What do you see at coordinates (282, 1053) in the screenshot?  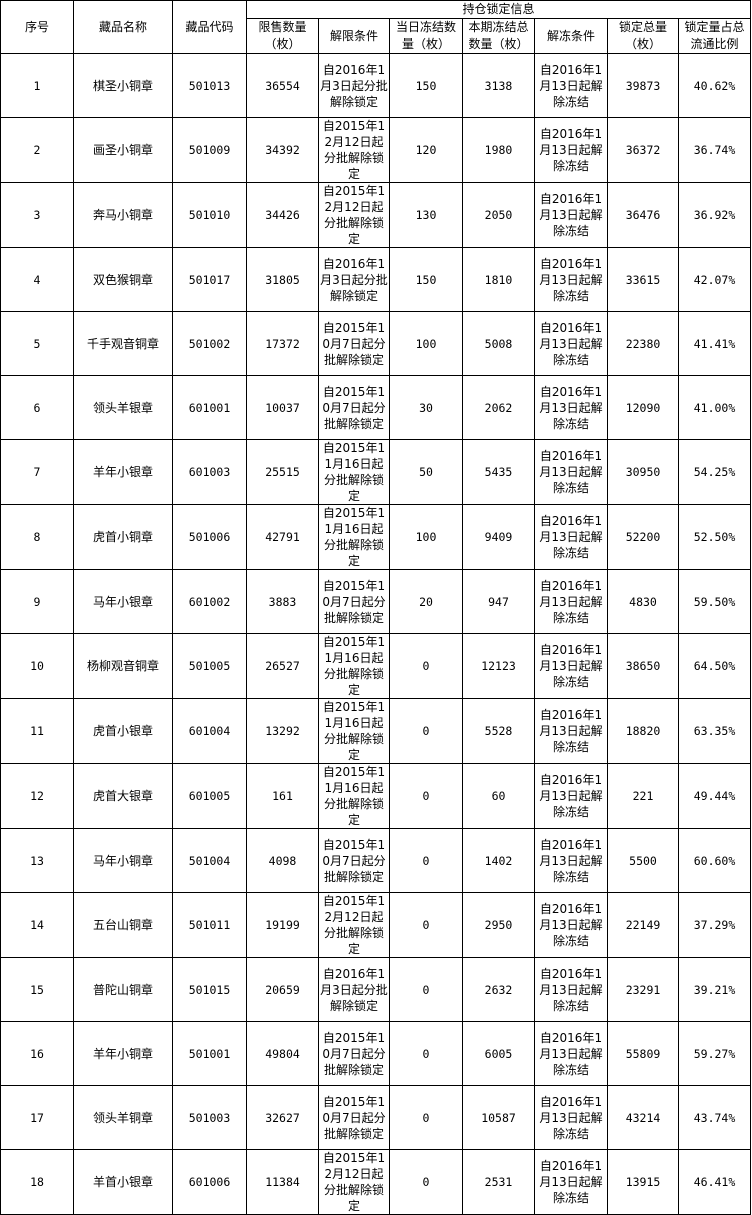 I see `cell-restricted-qty: 49804` at bounding box center [282, 1053].